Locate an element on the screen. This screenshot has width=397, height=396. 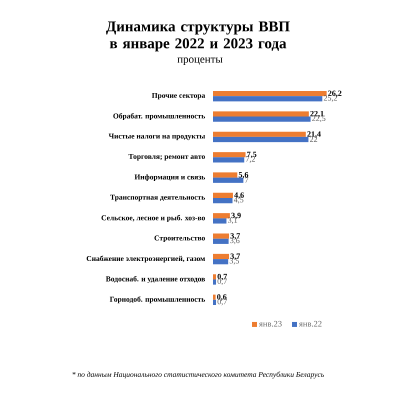
legend-label: янв.23 is located at coordinates (270, 323).